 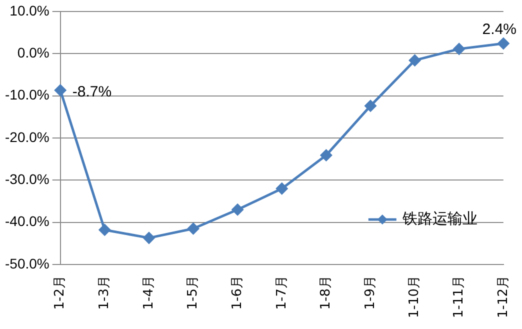 What do you see at coordinates (92, 91) in the screenshot?
I see `annotation: -8.7%` at bounding box center [92, 91].